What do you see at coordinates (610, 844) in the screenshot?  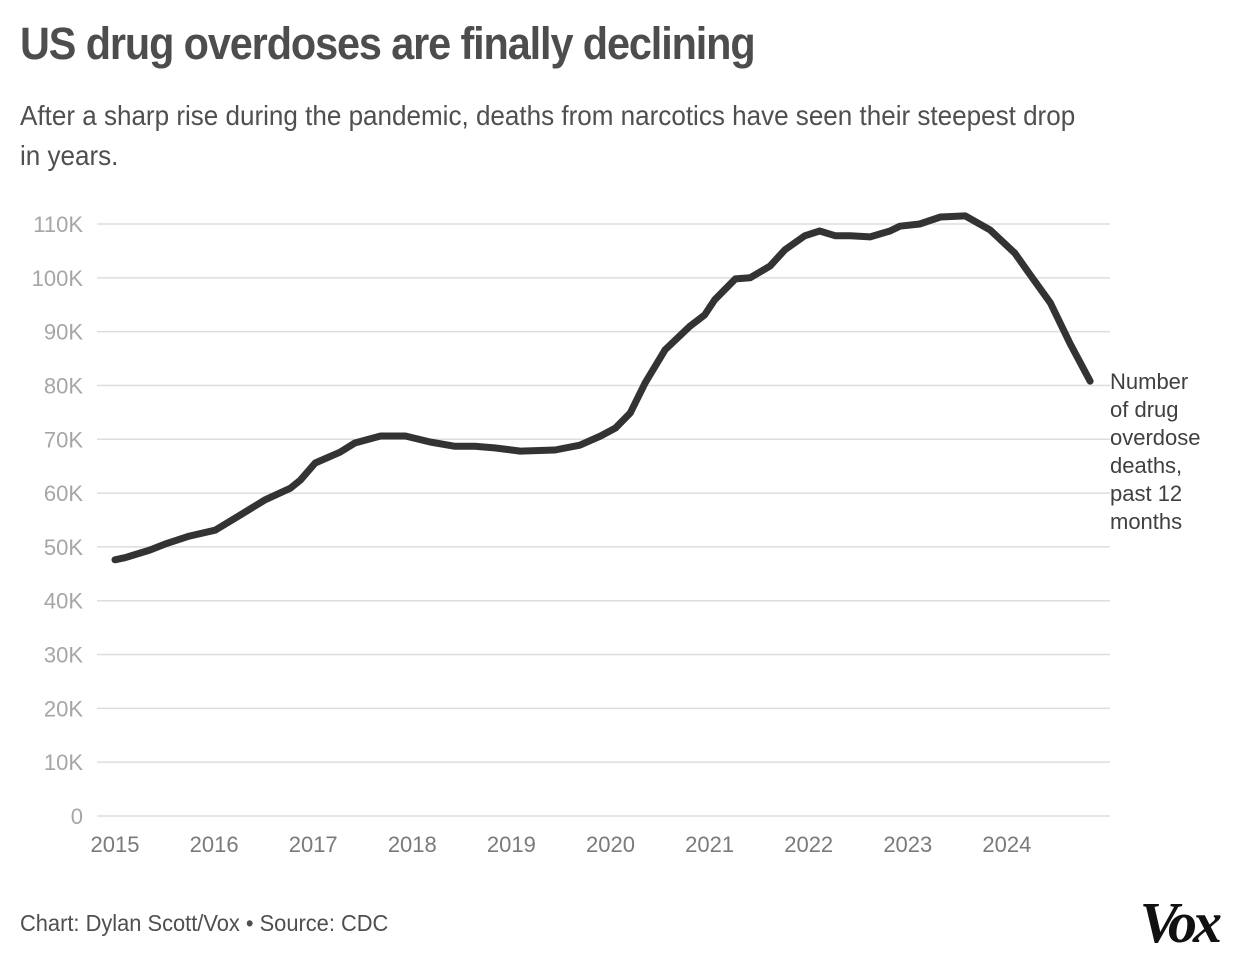 I see `x-tick-label: 2020` at bounding box center [610, 844].